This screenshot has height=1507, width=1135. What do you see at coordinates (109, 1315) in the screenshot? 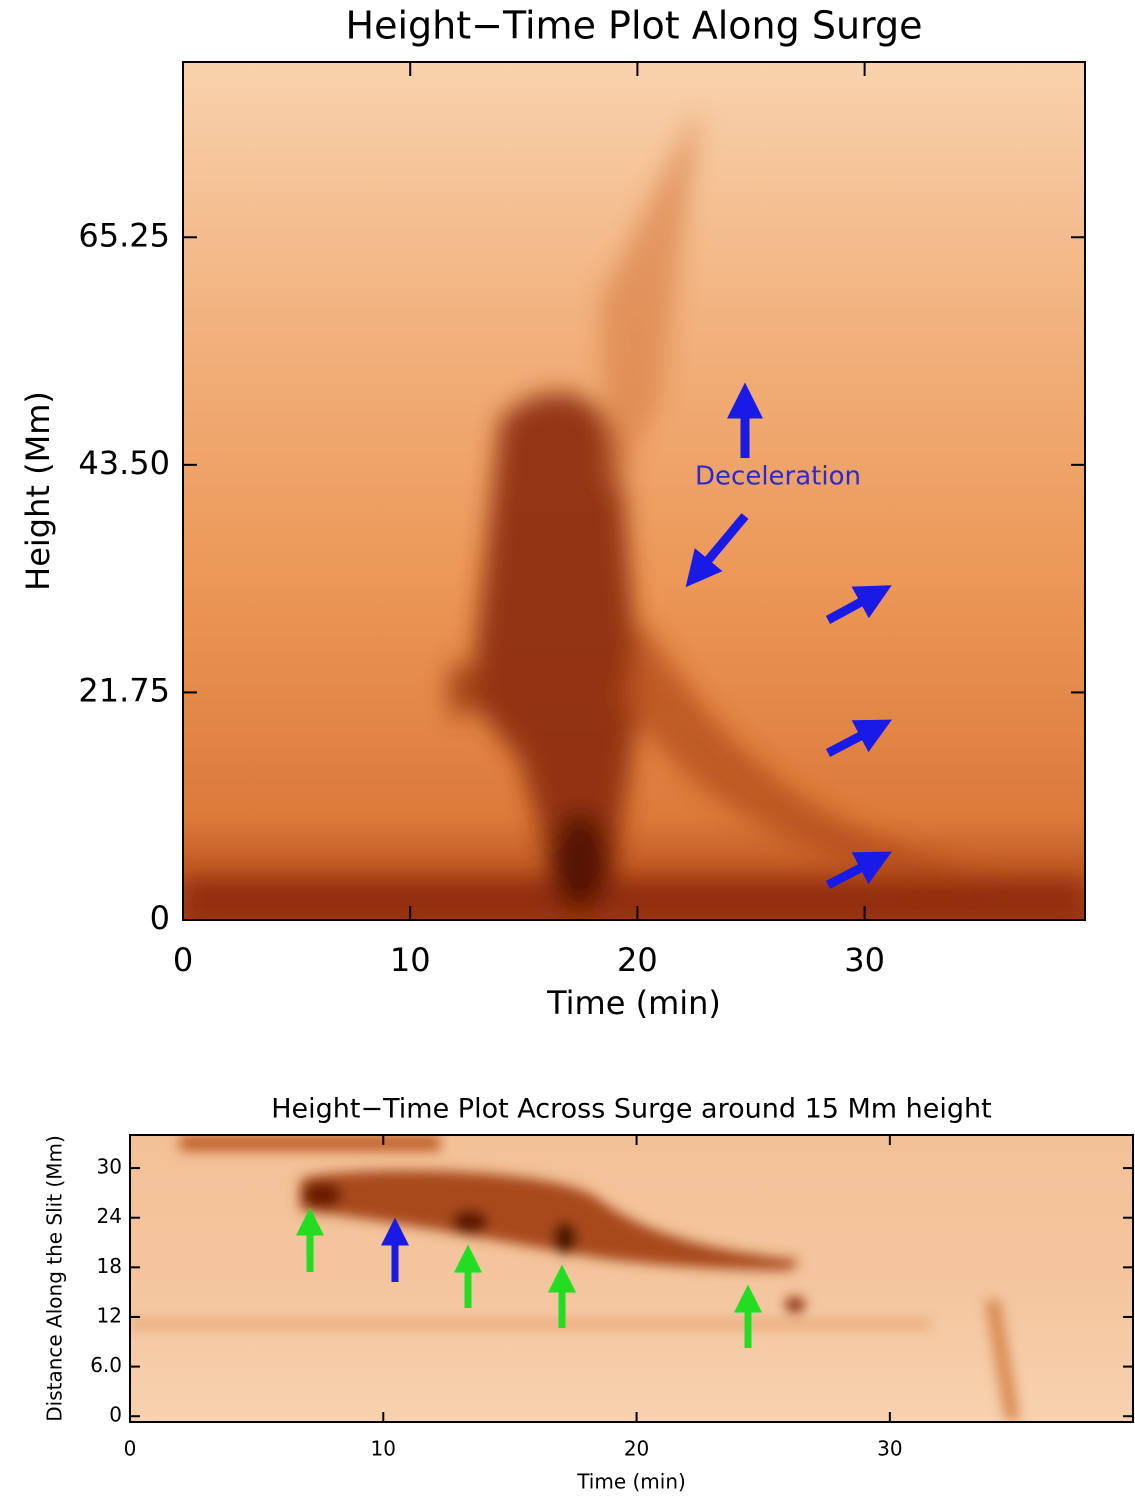
I see `y-tick-label: 12` at bounding box center [109, 1315].